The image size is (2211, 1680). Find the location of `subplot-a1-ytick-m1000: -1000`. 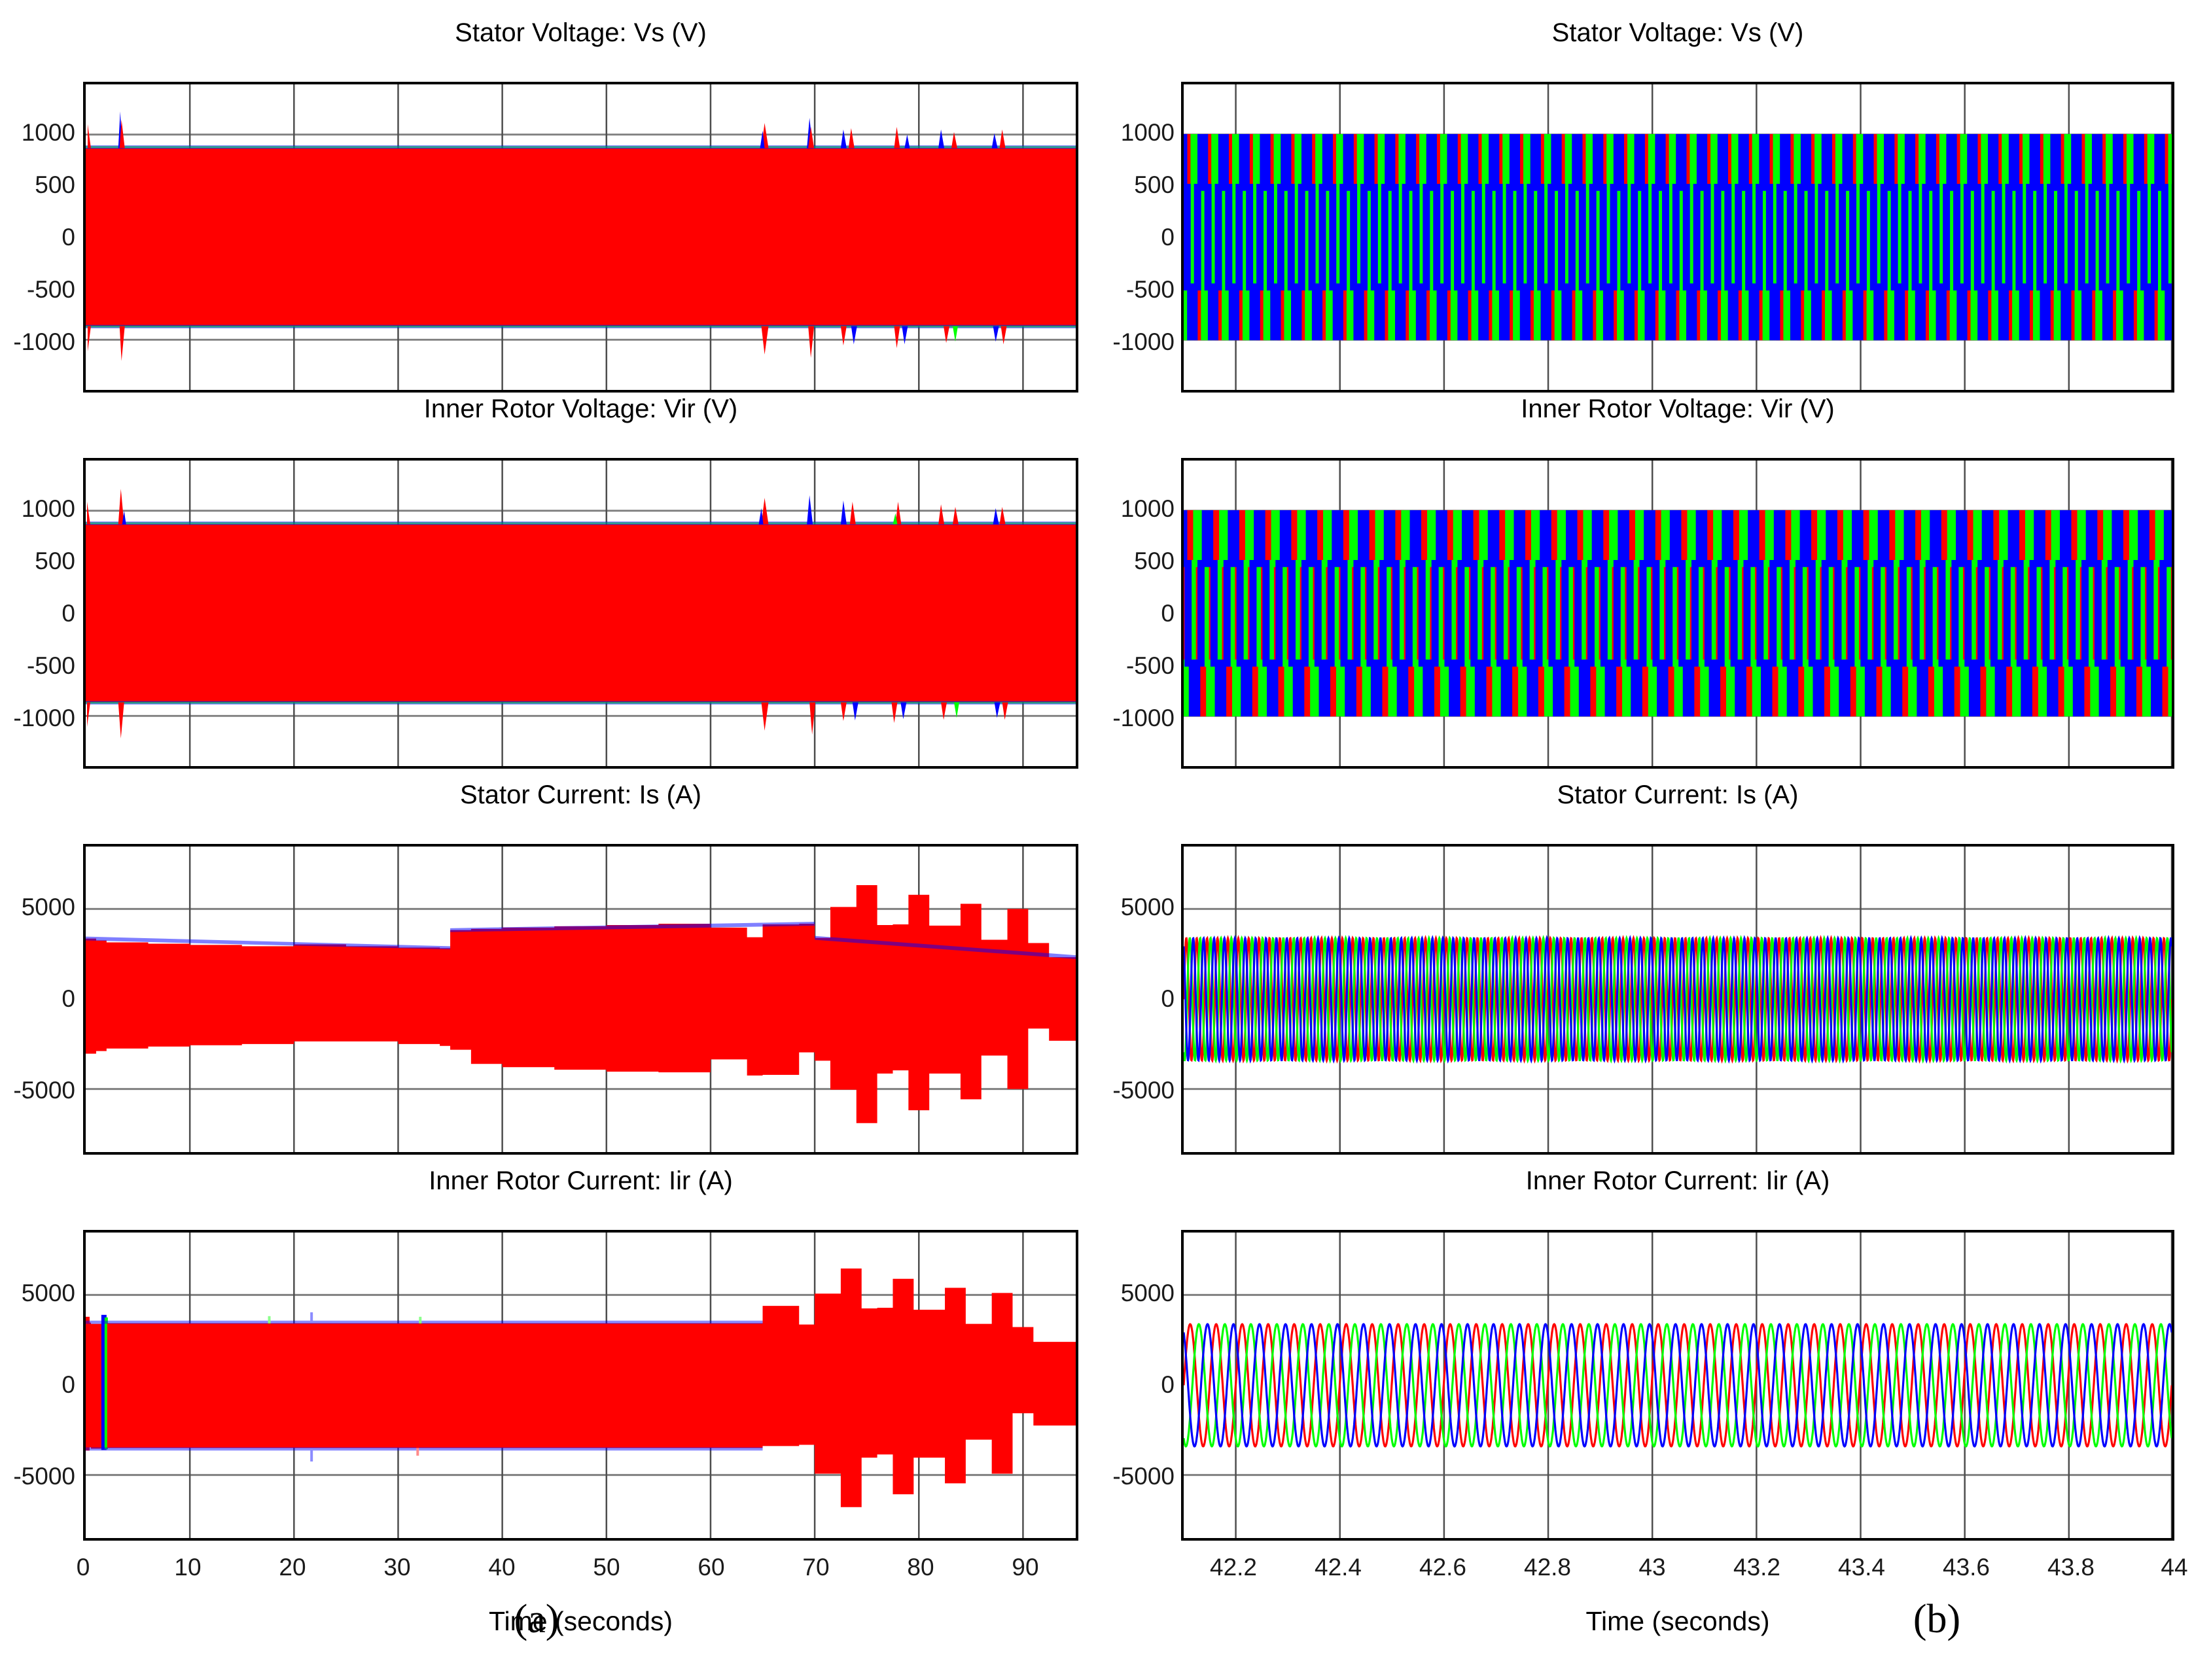

subplot-a1-ytick-m1000: -1000 is located at coordinates (44, 341).